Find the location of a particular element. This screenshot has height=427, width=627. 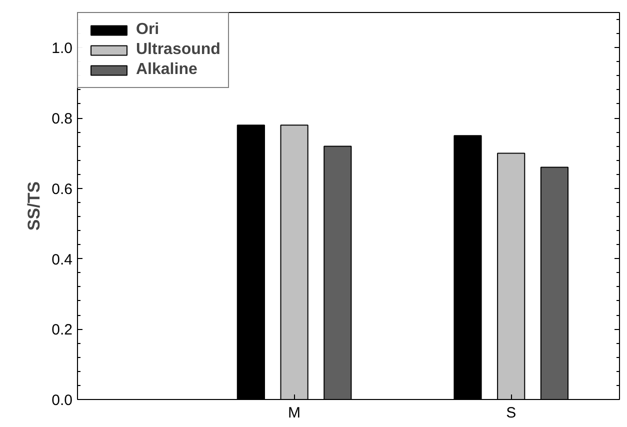

y-tick-label: 1.0 is located at coordinates (62, 49).